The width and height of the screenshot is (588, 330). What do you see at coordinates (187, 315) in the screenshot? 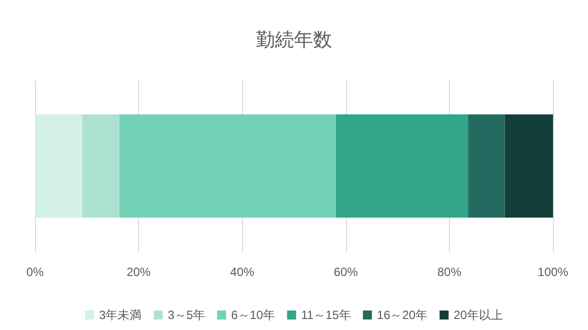
I see `legend-label: 3～5年` at bounding box center [187, 315].